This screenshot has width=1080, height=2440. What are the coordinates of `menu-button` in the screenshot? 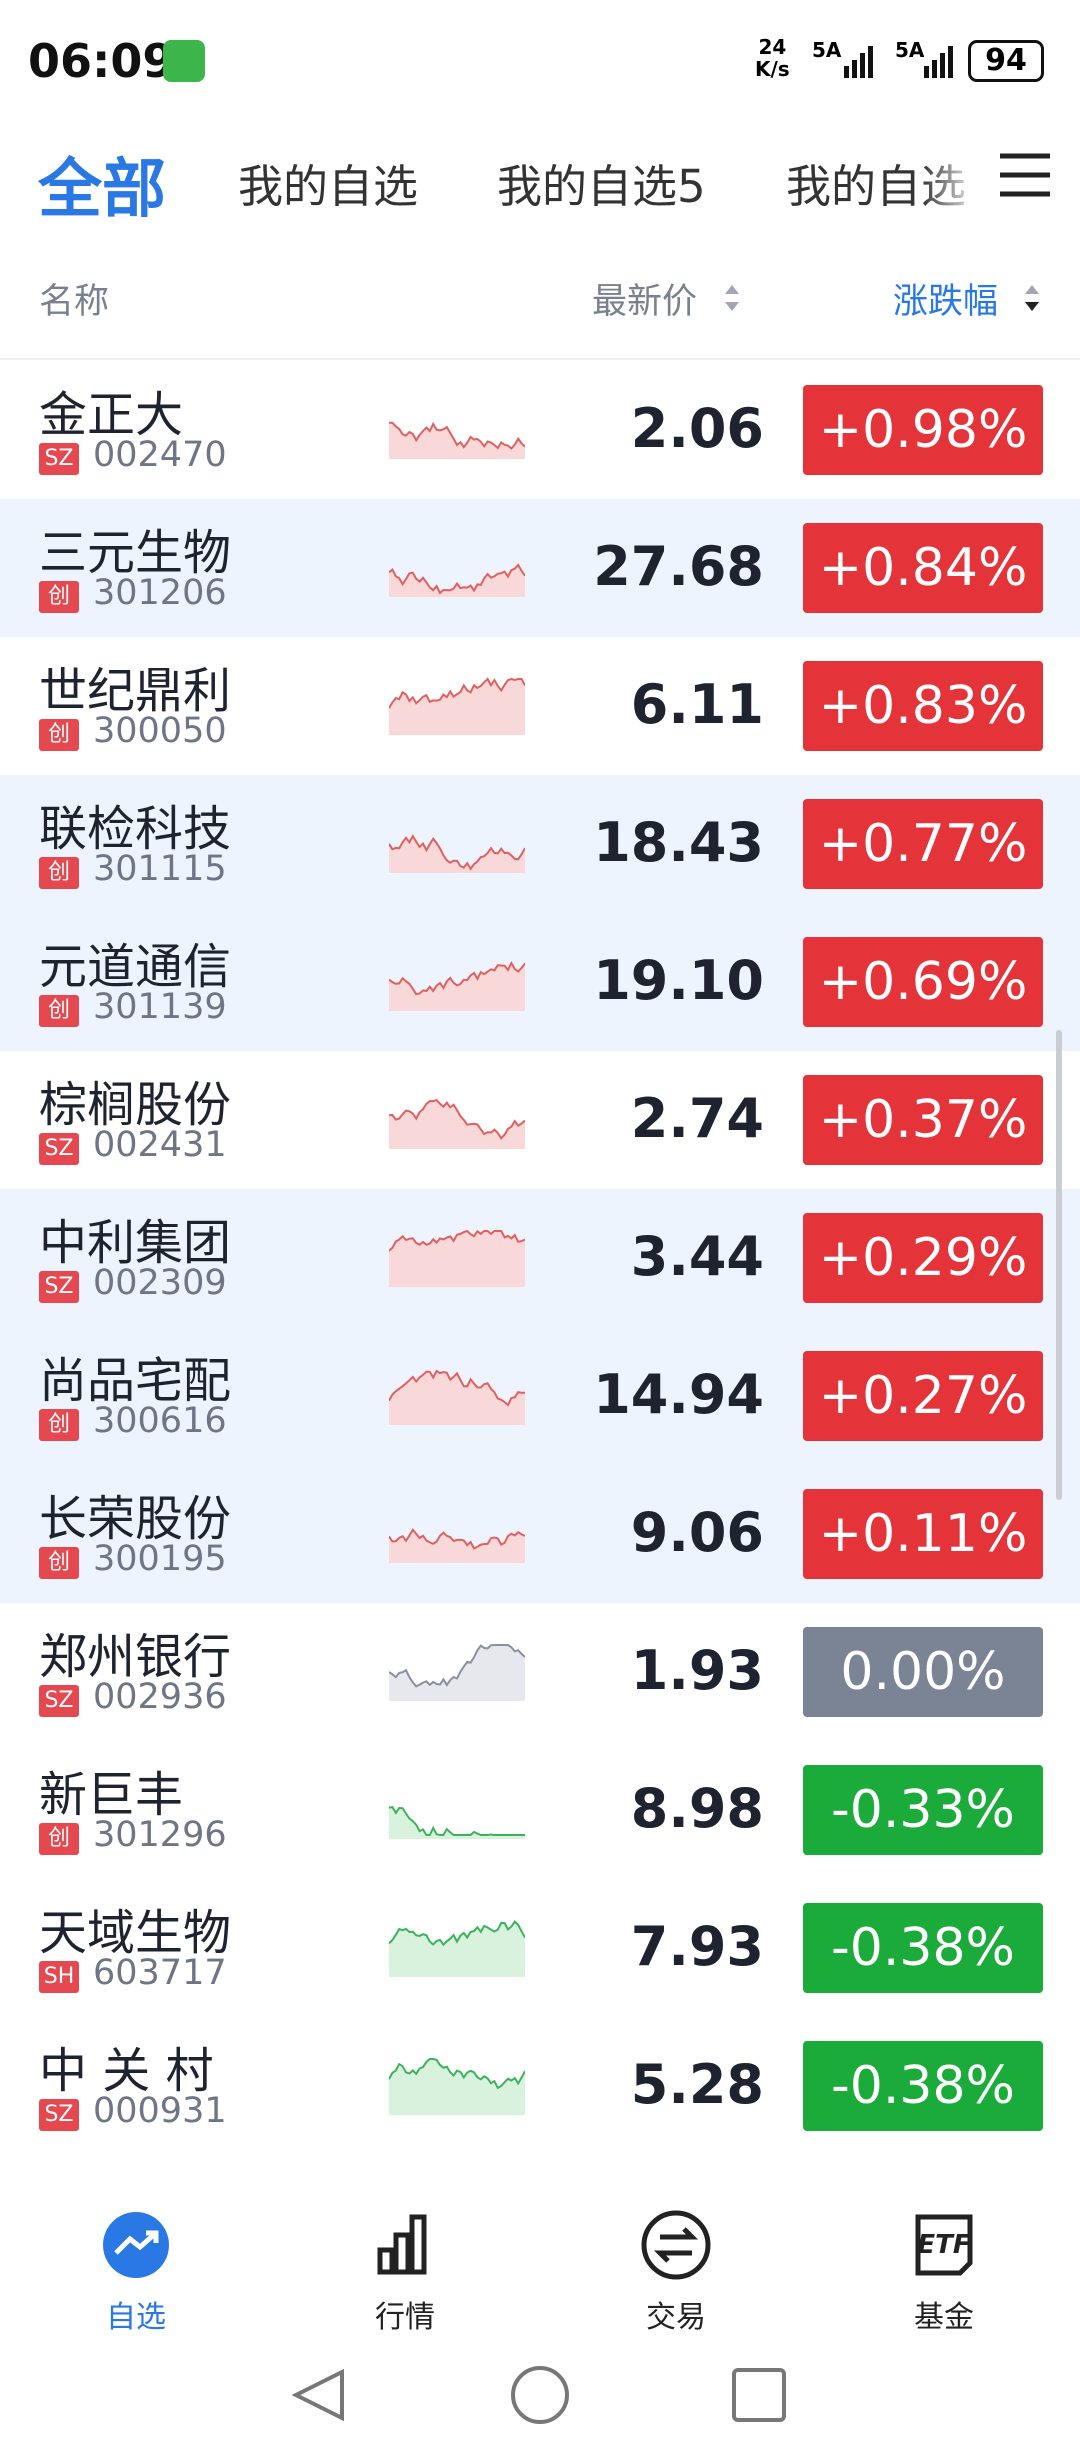 It's located at (1025, 175).